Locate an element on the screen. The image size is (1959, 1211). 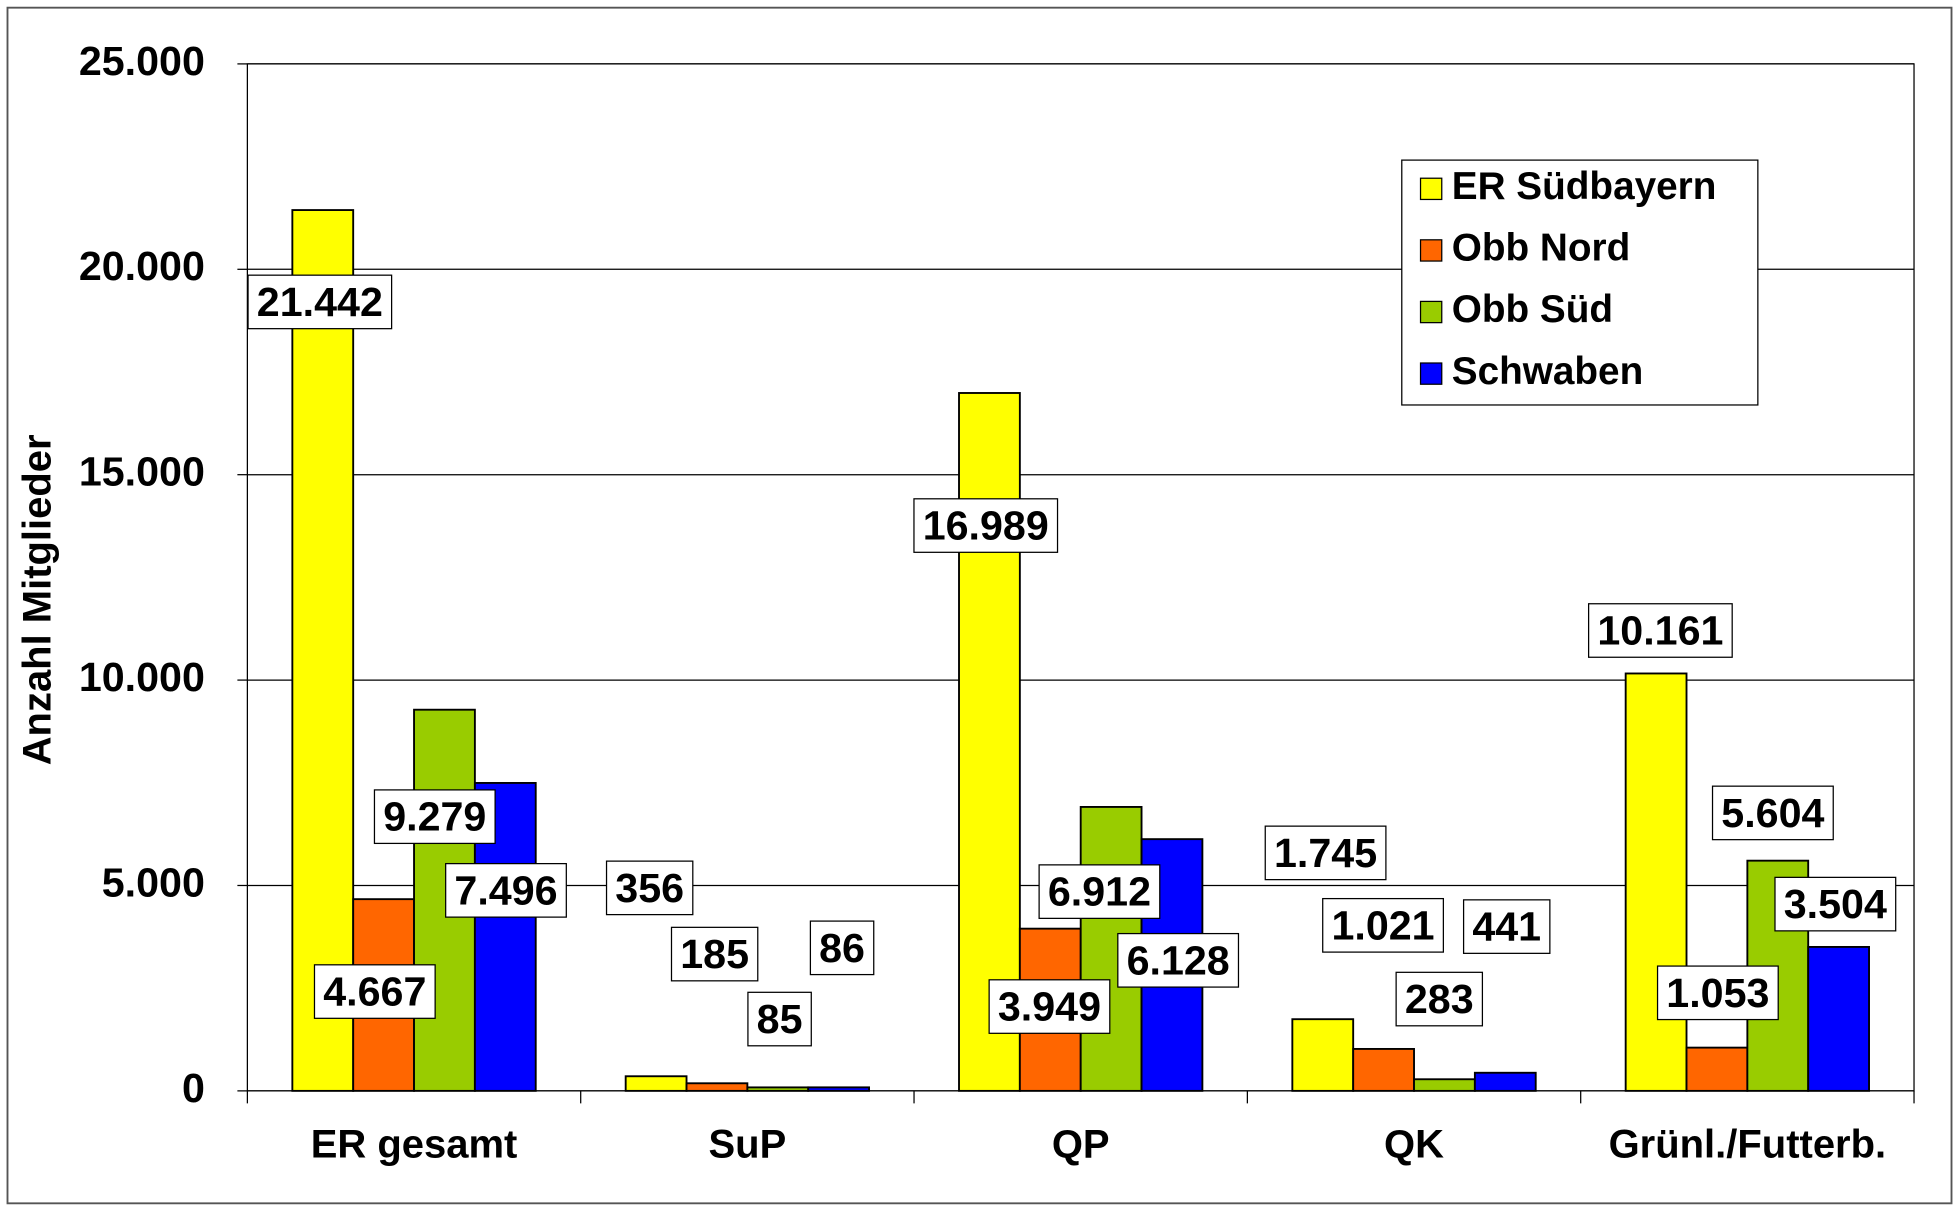
value-label: 6.912 is located at coordinates (1099, 892).